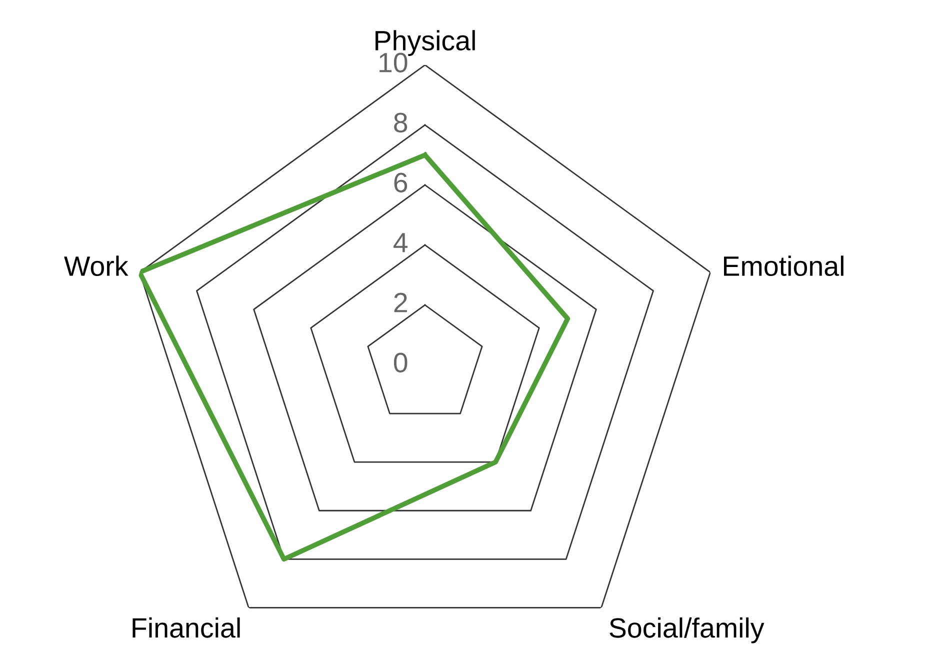 The width and height of the screenshot is (927, 661). I want to click on y-tick-label: 2, so click(400, 302).